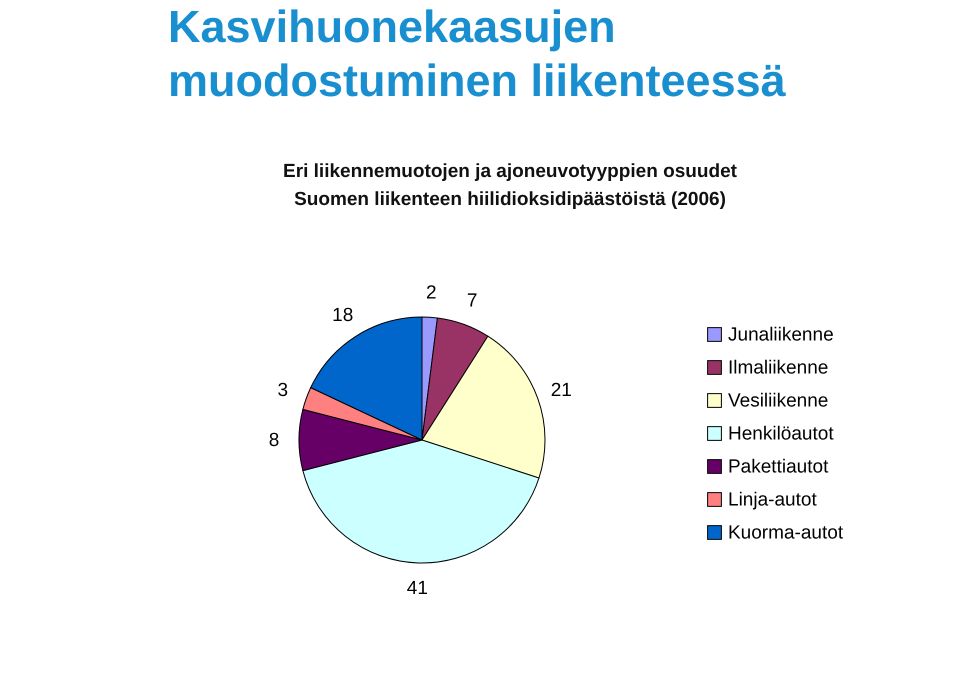  I want to click on legend-label: Henkilöautot, so click(781, 434).